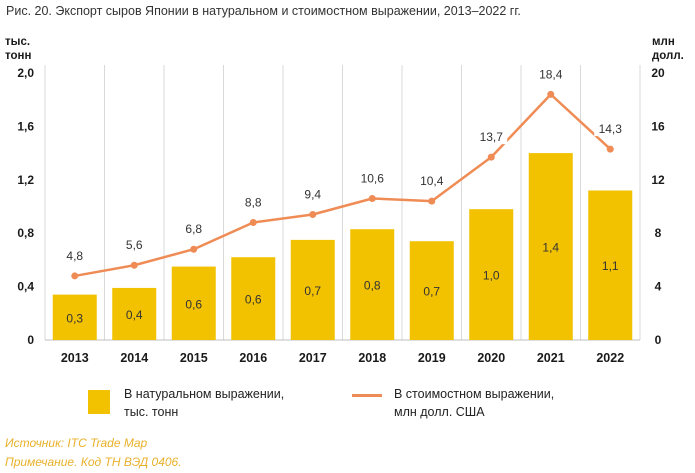 This screenshot has height=473, width=695. Describe the element at coordinates (93, 462) in the screenshot. I see `code-note: Примечание. Код ТН ВЭД 0406.` at that location.